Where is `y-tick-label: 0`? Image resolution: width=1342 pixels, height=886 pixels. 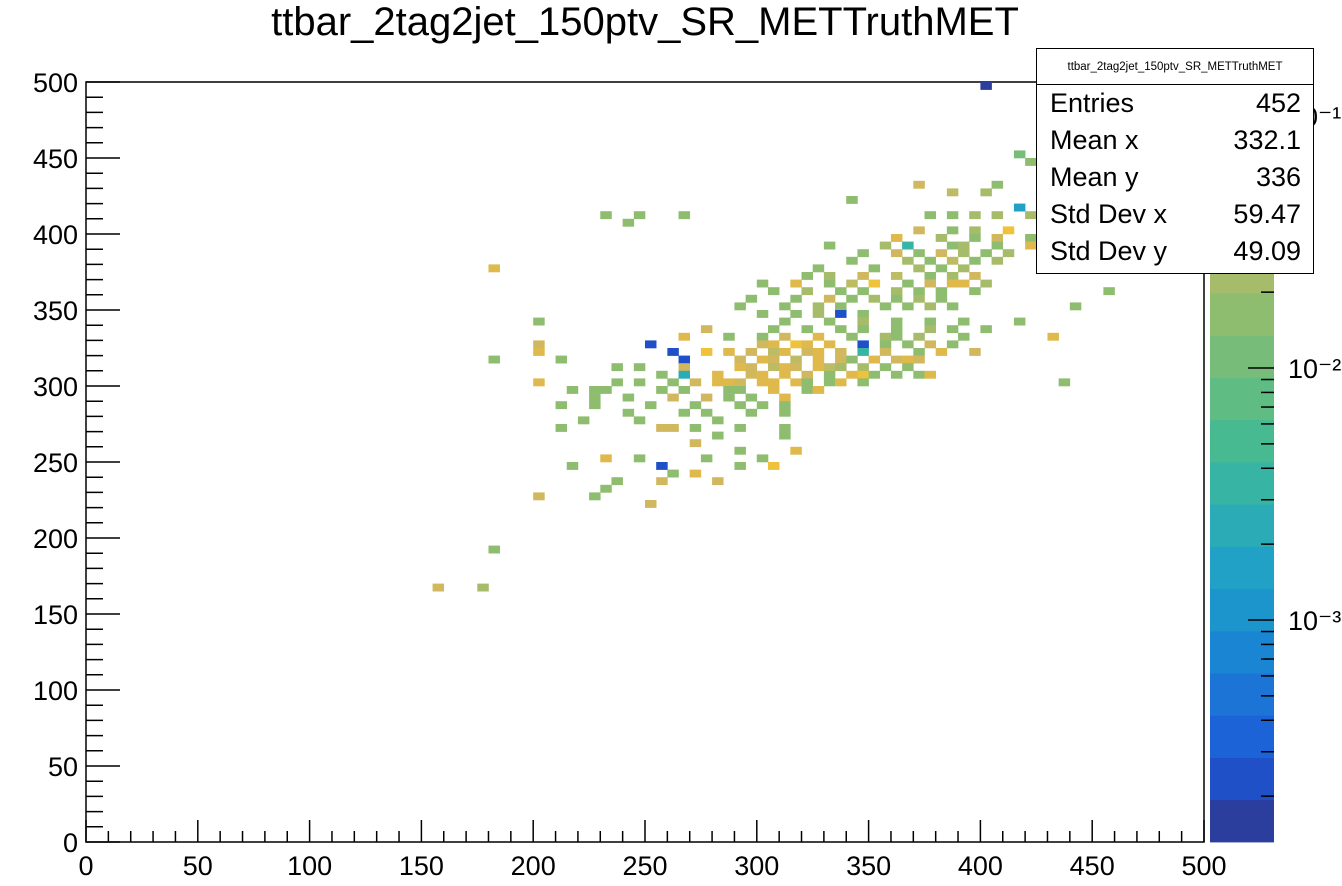 y-tick-label: 0 is located at coordinates (70, 843).